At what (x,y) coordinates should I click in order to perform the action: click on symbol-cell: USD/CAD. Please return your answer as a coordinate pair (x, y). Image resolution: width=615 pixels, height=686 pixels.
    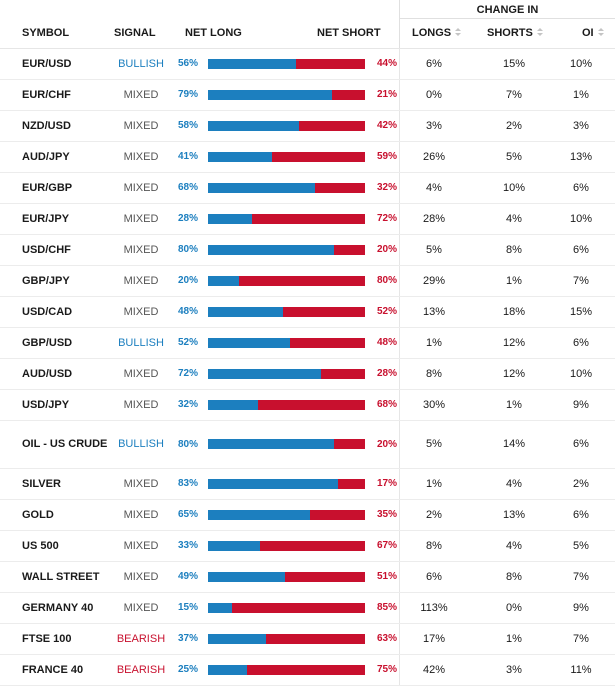
    Looking at the image, I should click on (47, 312).